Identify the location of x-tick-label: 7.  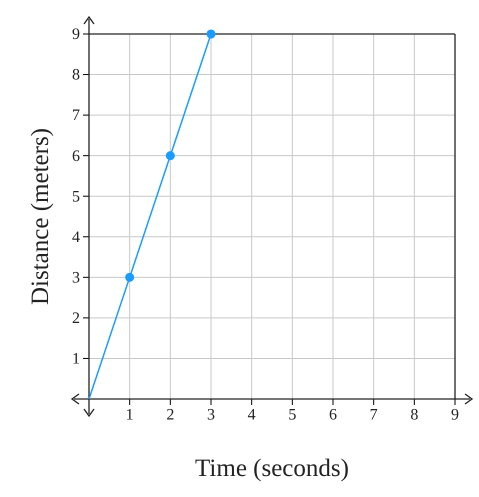
(374, 415).